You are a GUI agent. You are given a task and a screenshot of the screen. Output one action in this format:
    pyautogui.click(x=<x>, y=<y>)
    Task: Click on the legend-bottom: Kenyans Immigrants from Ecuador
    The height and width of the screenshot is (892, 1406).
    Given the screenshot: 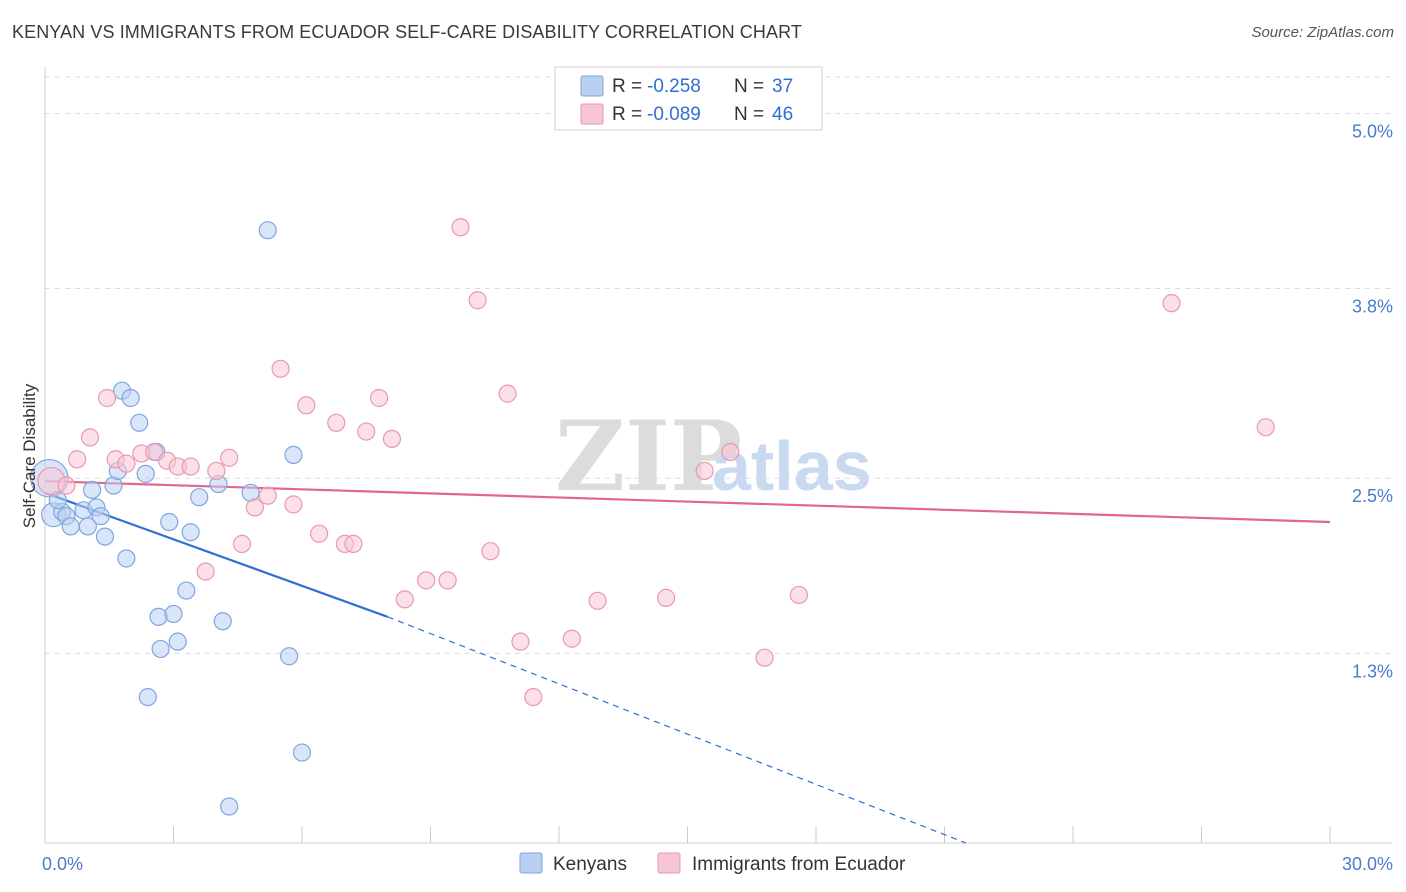 What is the action you would take?
    pyautogui.click(x=712, y=863)
    